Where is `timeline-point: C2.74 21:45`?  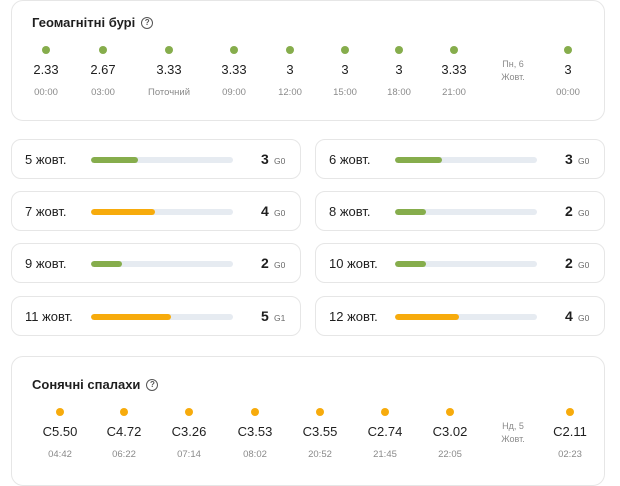 timeline-point: C2.74 21:45 is located at coordinates (385, 434).